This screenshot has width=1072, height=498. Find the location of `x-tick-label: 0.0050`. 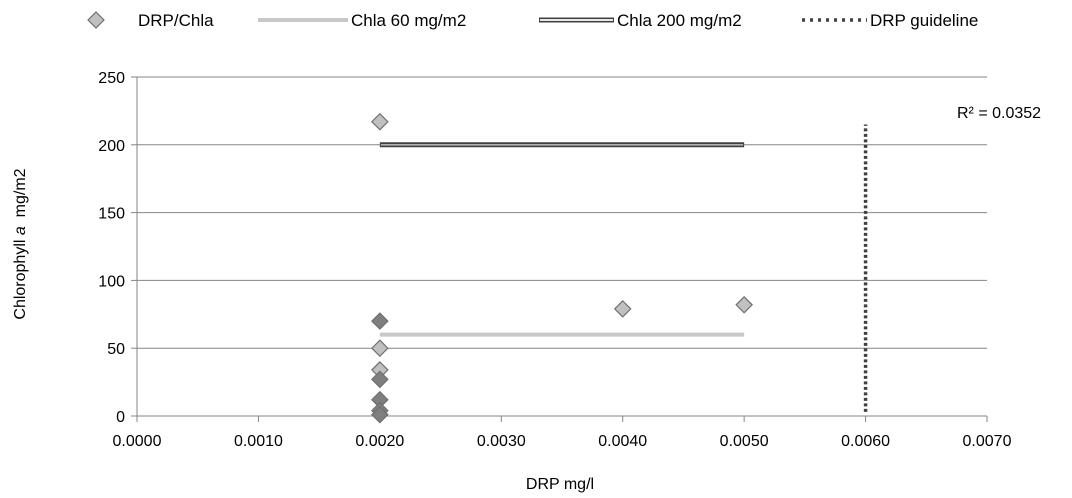

x-tick-label: 0.0050 is located at coordinates (744, 441).